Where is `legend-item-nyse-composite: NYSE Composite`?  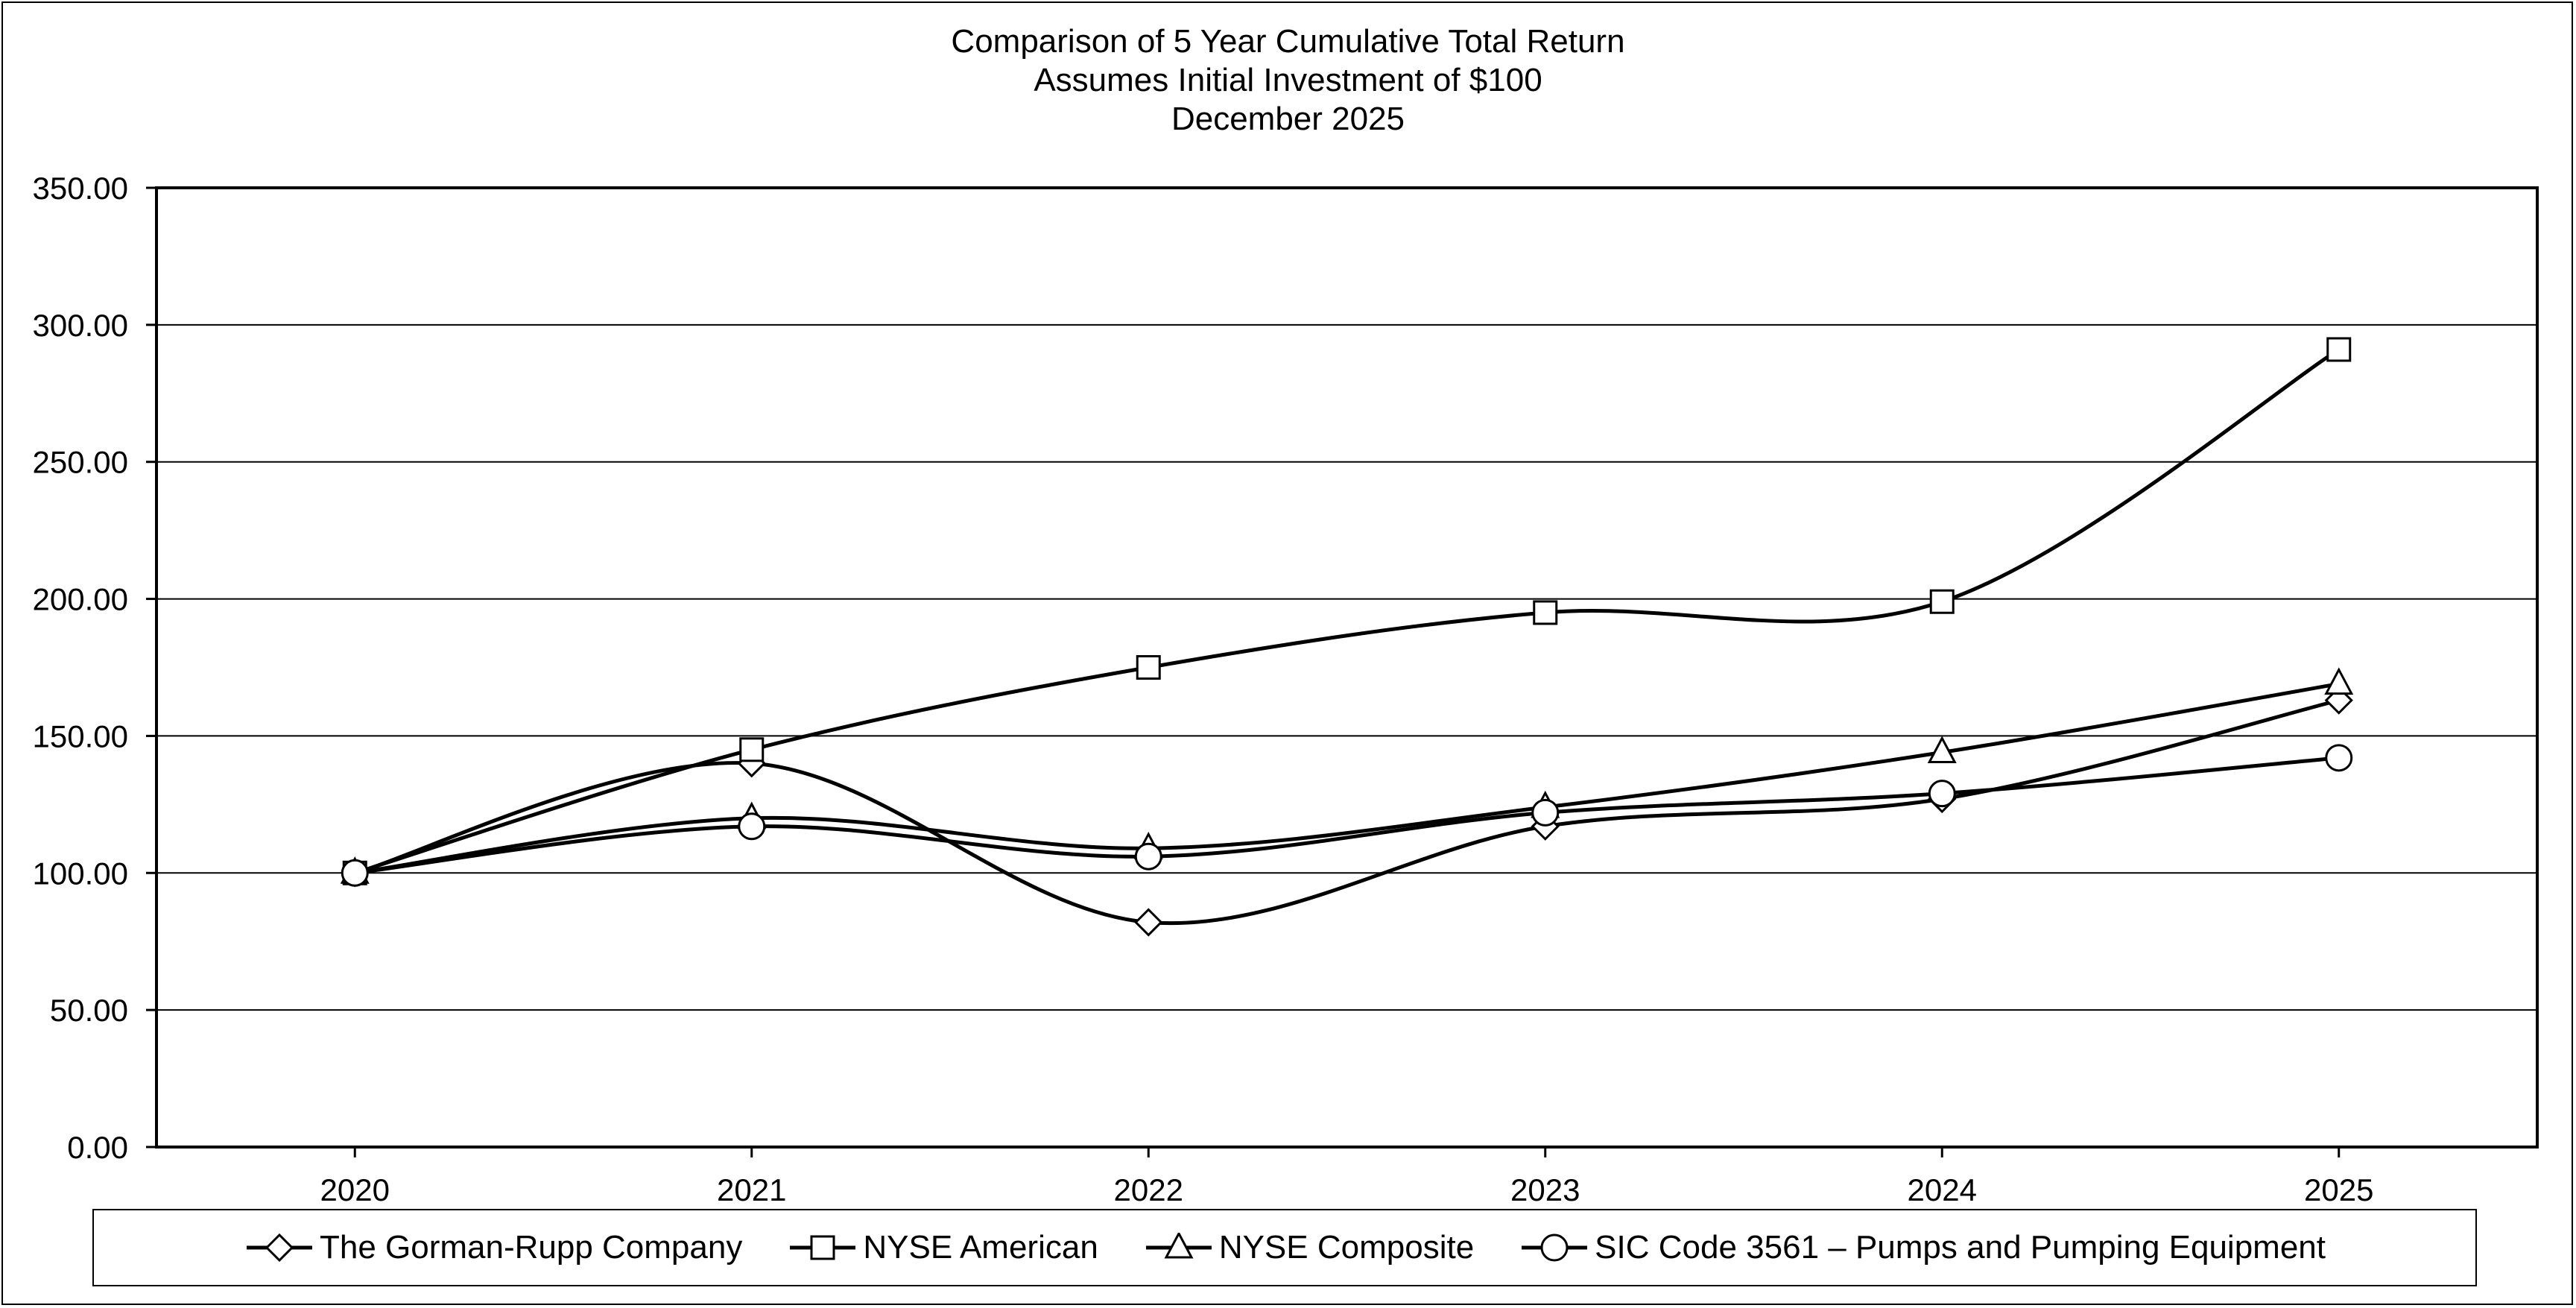 legend-item-nyse-composite: NYSE Composite is located at coordinates (1309, 1247).